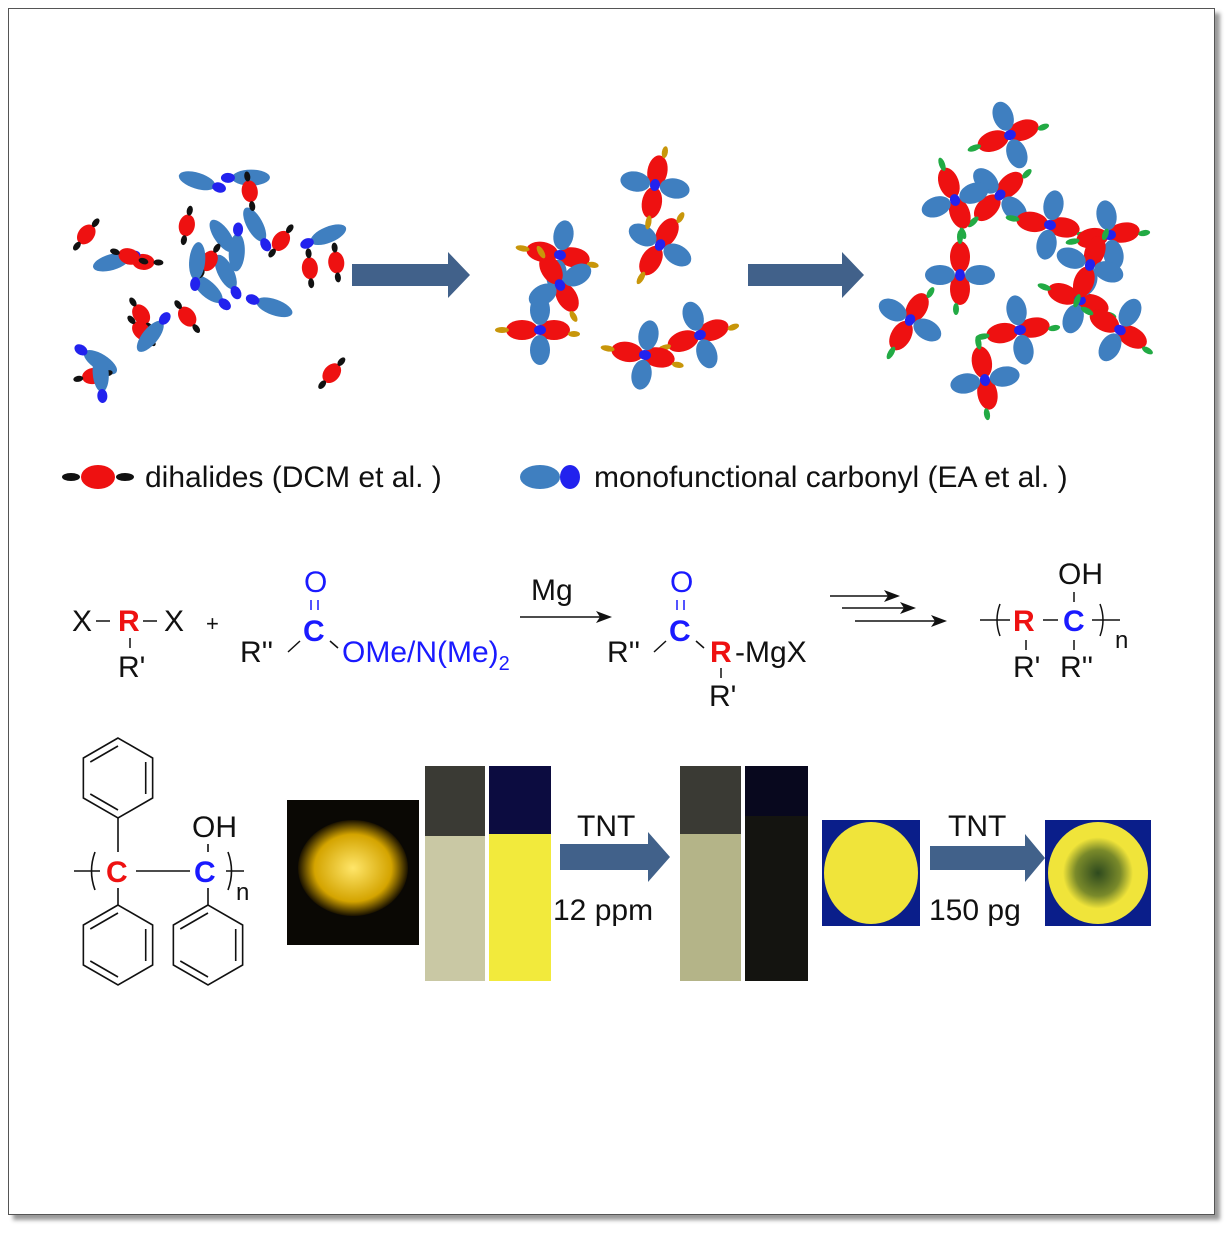  What do you see at coordinates (776, 873) in the screenshot?
I see `vial-uv-after` at bounding box center [776, 873].